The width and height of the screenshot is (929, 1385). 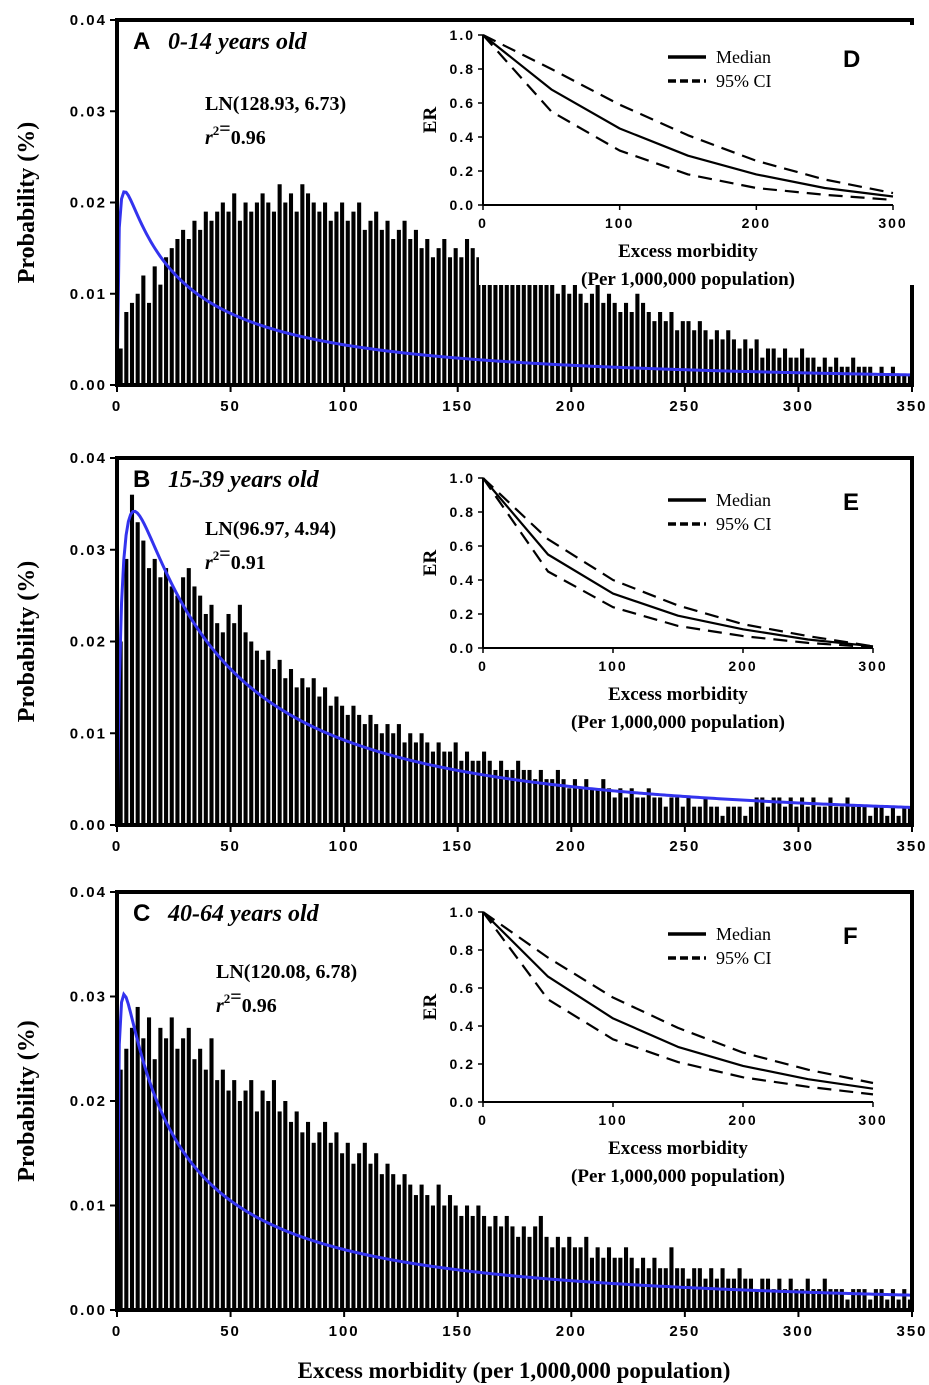 What do you see at coordinates (462, 546) in the screenshot?
I see `inset-y-tick-label: 0.6` at bounding box center [462, 546].